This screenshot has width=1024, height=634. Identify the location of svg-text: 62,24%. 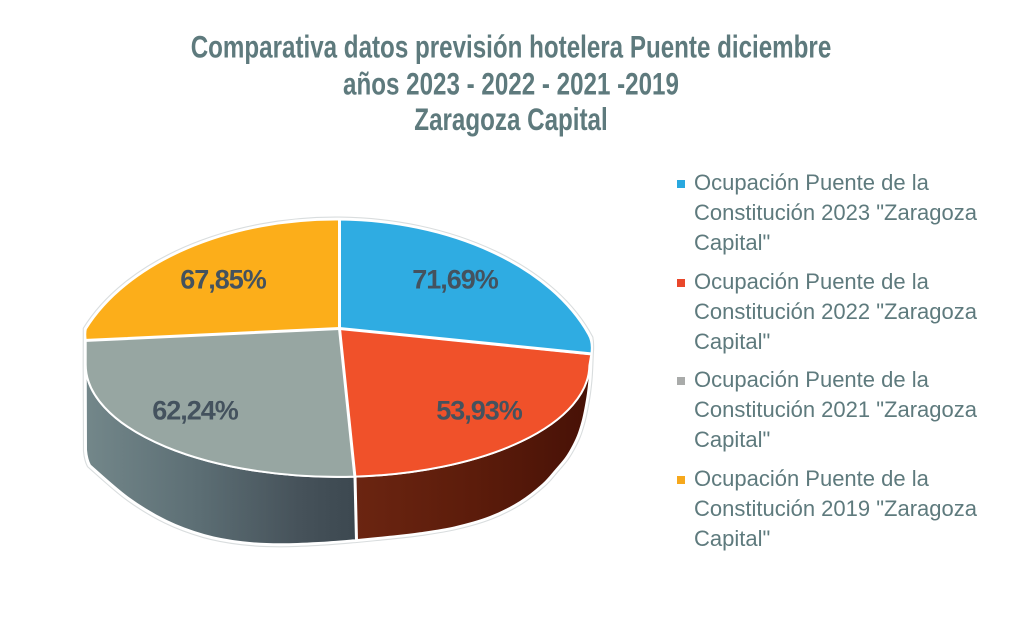
(195, 411).